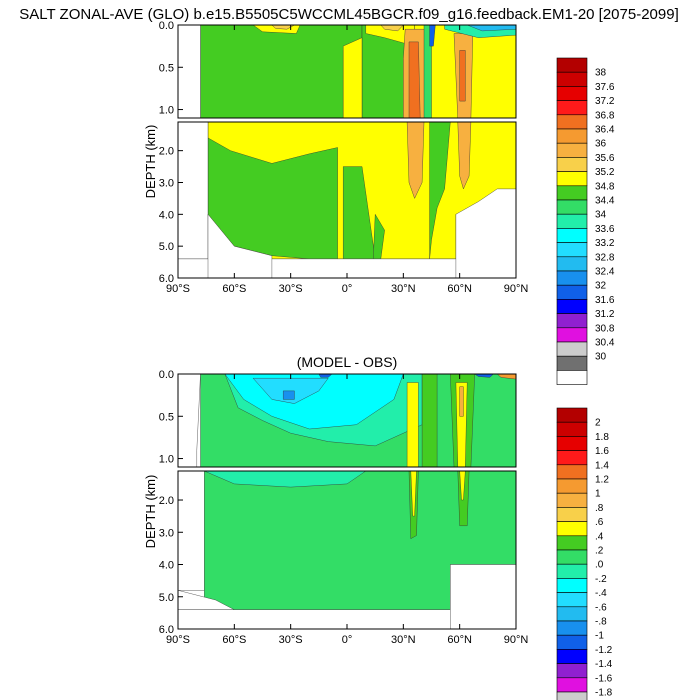 The width and height of the screenshot is (700, 700). Describe the element at coordinates (602, 480) in the screenshot. I see `colorbar-label: 1.2` at that location.